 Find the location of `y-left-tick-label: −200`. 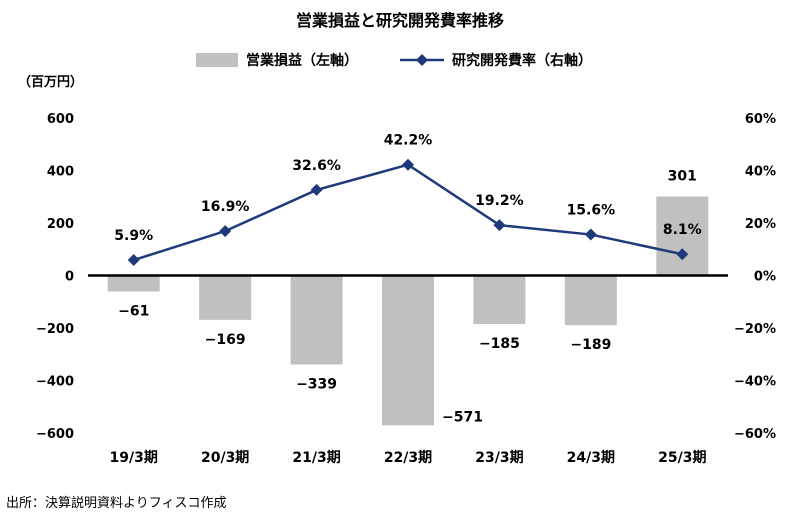

y-left-tick-label: −200 is located at coordinates (55, 329).